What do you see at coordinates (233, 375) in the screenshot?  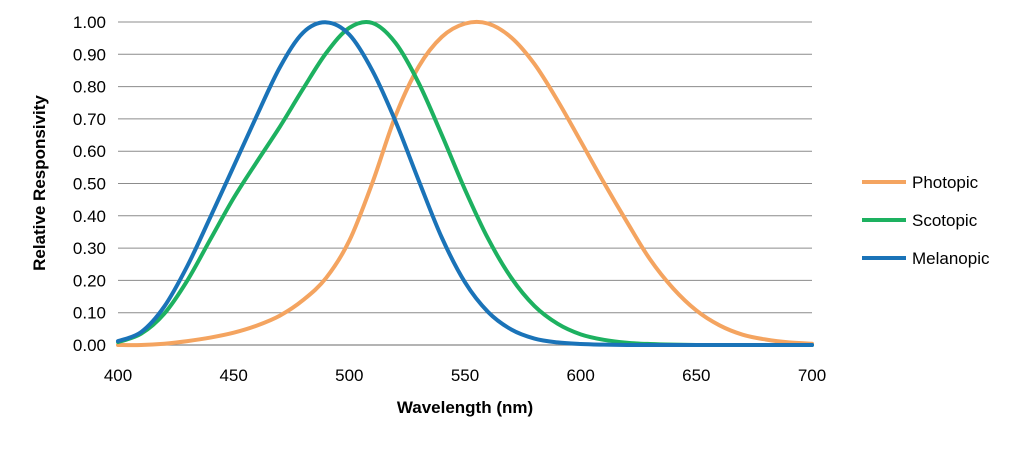 I see `x-tick-label: 450` at bounding box center [233, 375].